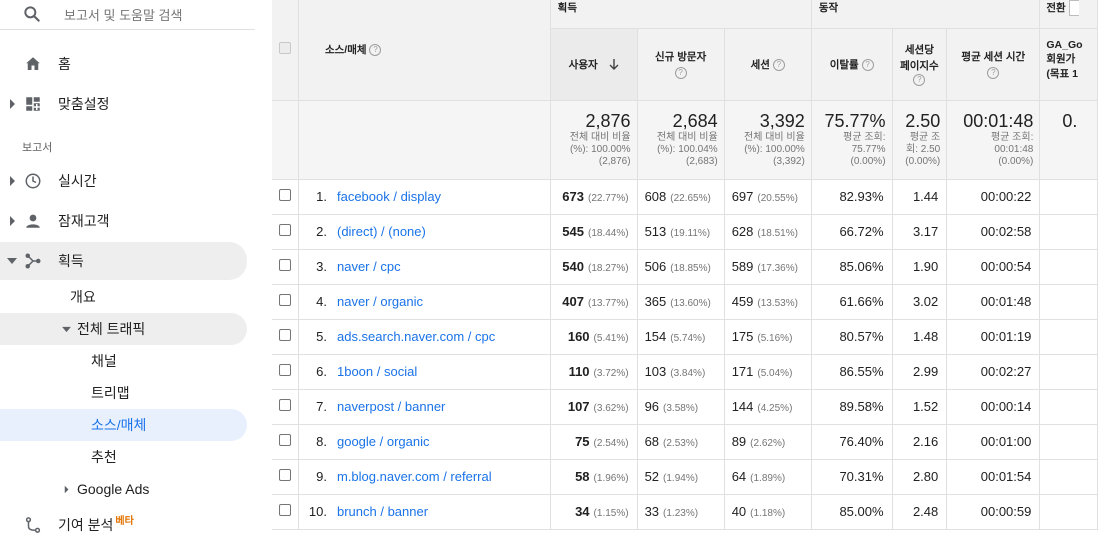  I want to click on col-avg-session-duration: 평균 세션 시간?, so click(993, 64).